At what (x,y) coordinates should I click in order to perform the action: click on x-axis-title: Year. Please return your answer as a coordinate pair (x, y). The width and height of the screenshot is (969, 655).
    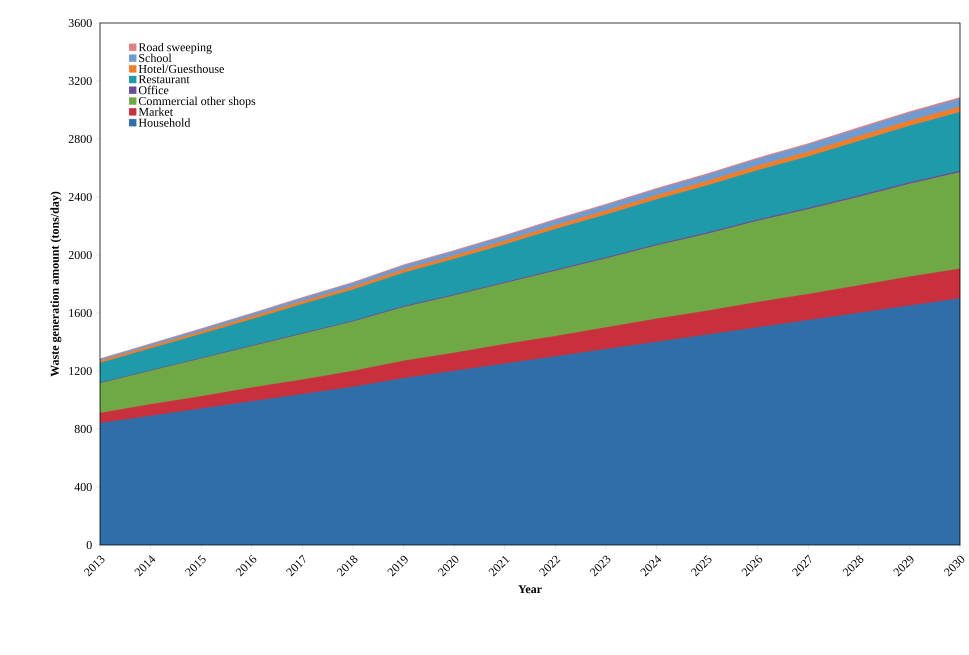
    Looking at the image, I should click on (530, 589).